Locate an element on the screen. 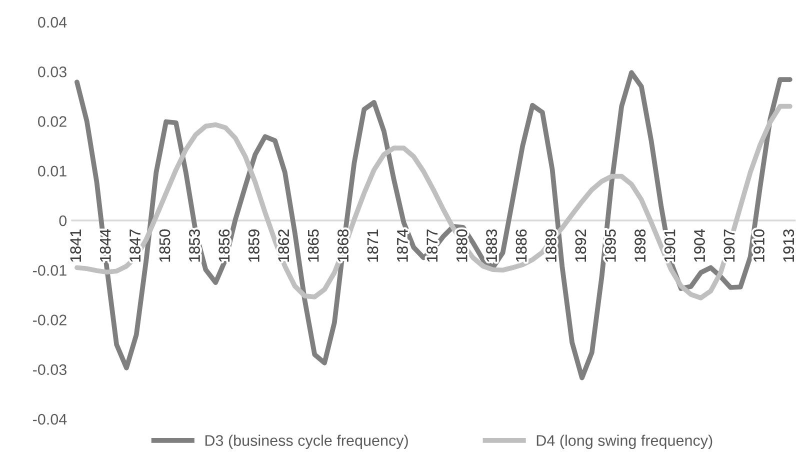  y-tick-label: -0.01 is located at coordinates (49, 270).